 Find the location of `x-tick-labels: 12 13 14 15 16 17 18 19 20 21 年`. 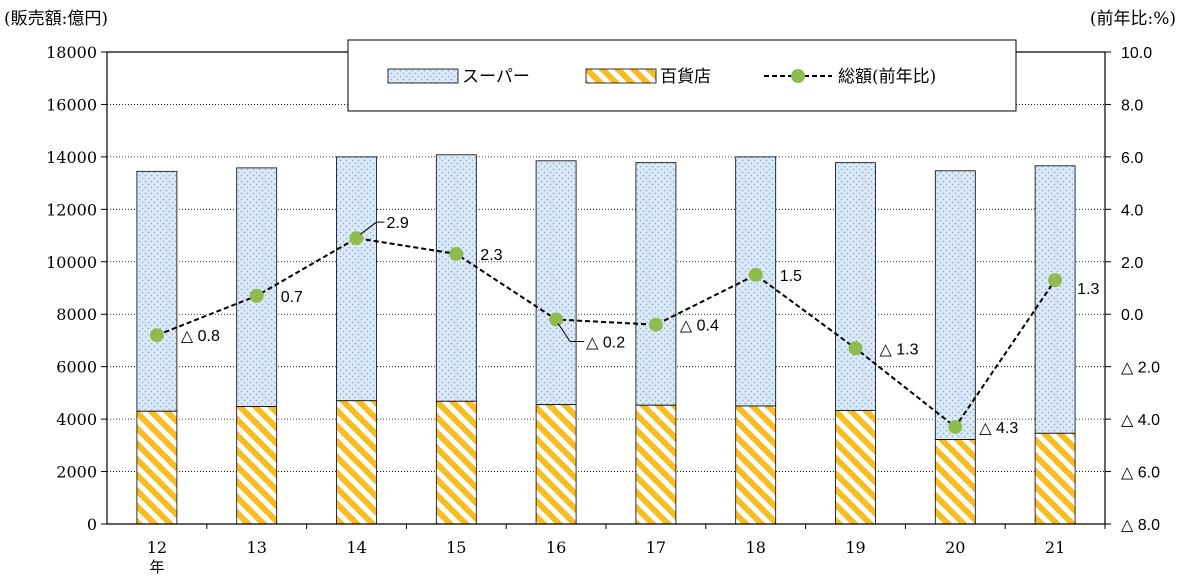

x-tick-labels: 12 13 14 15 16 17 18 19 20 21 年 is located at coordinates (606, 557).